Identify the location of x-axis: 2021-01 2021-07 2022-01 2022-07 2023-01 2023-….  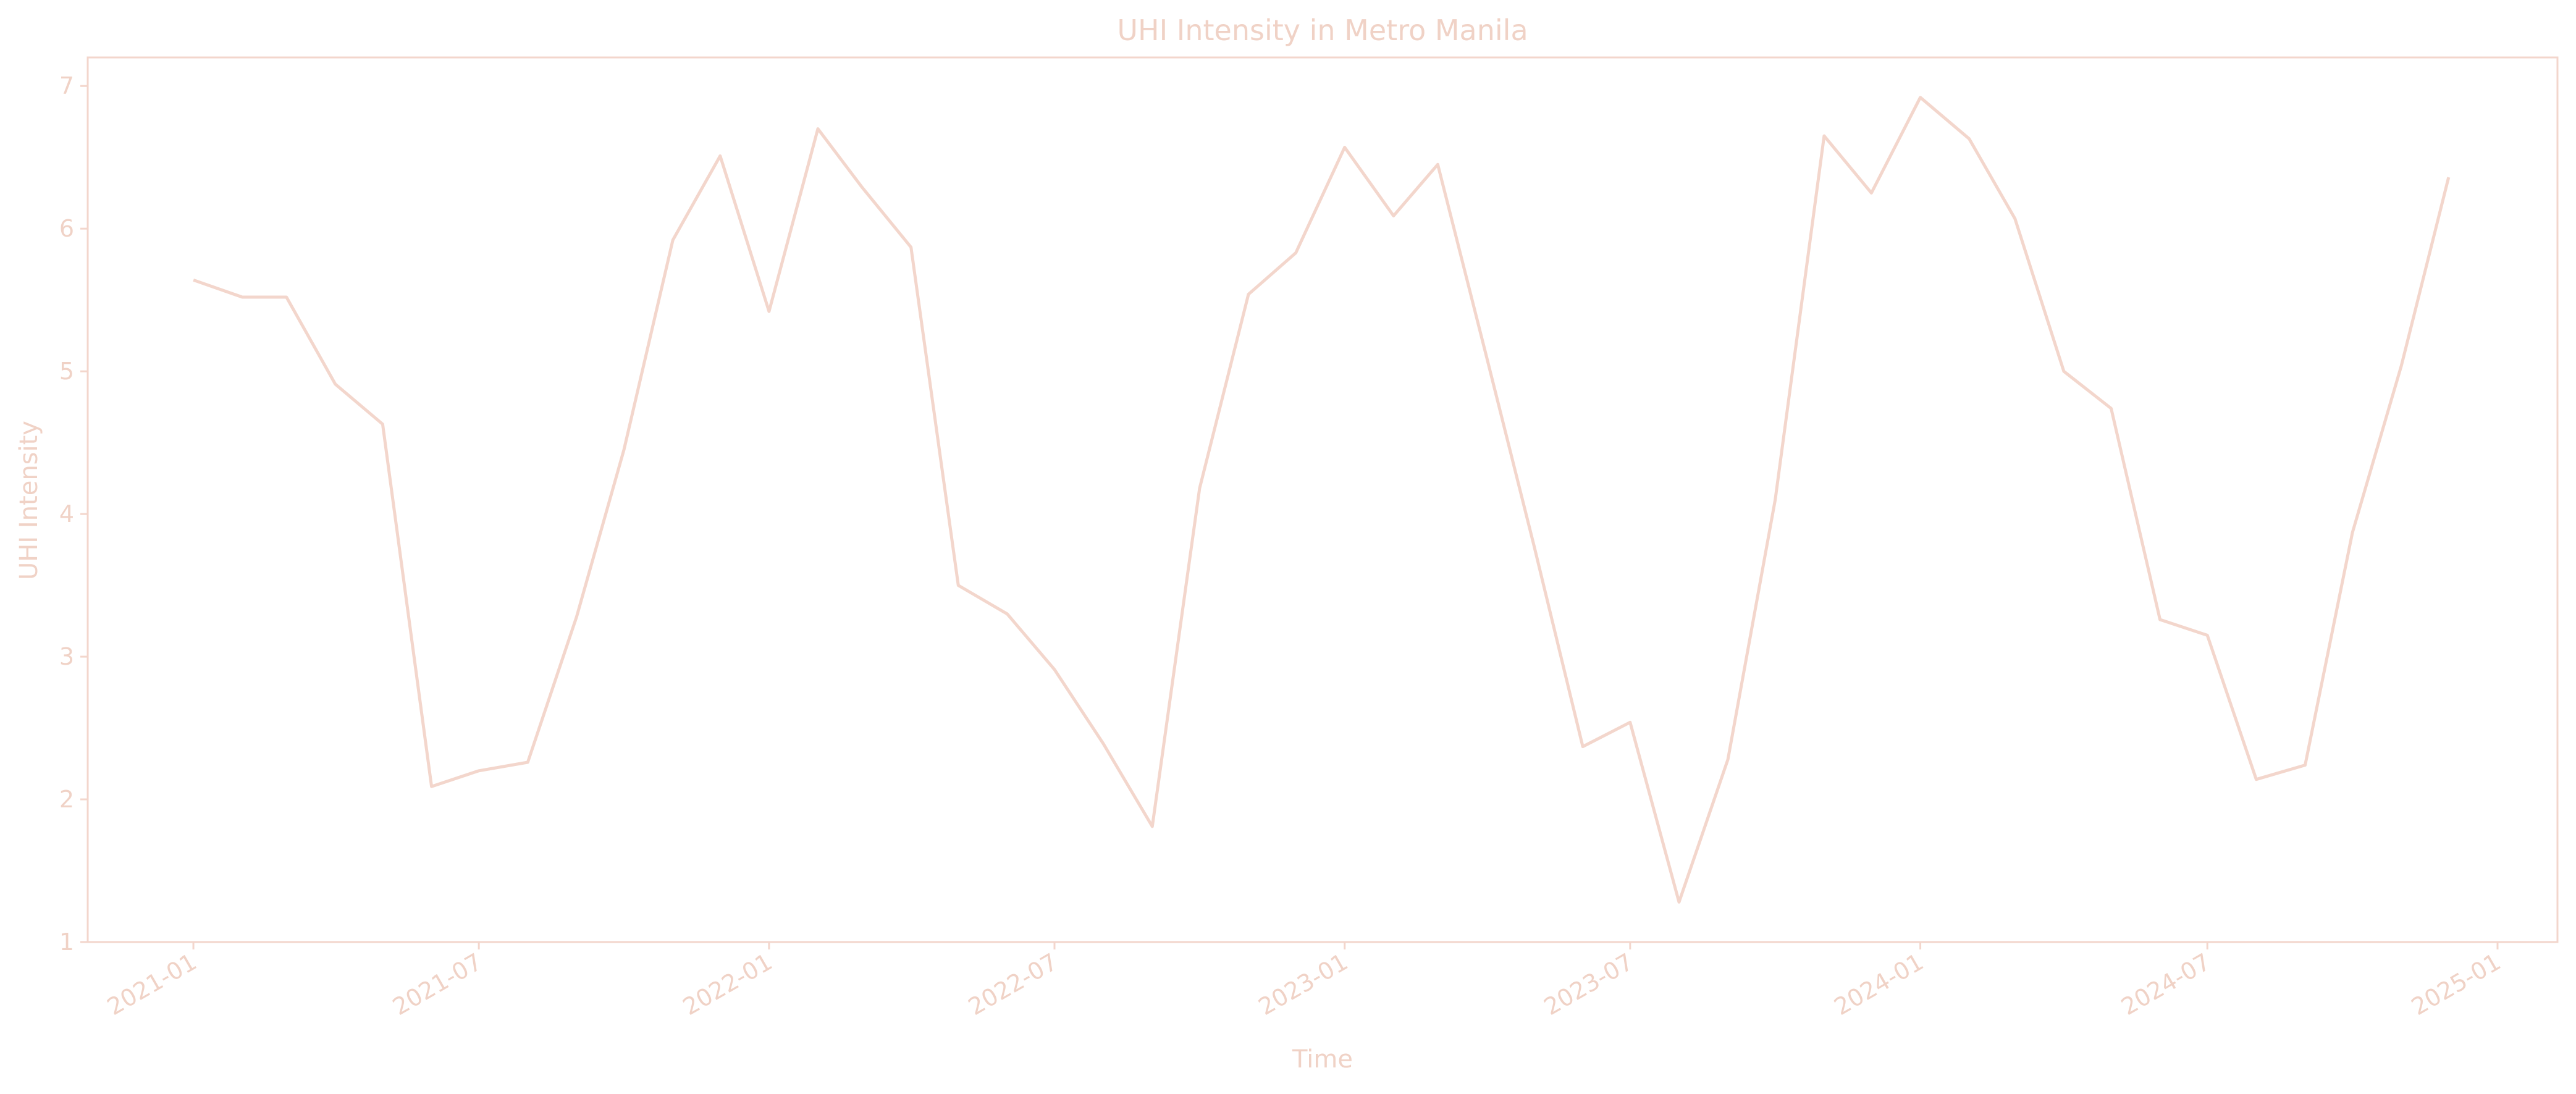
(1304, 981).